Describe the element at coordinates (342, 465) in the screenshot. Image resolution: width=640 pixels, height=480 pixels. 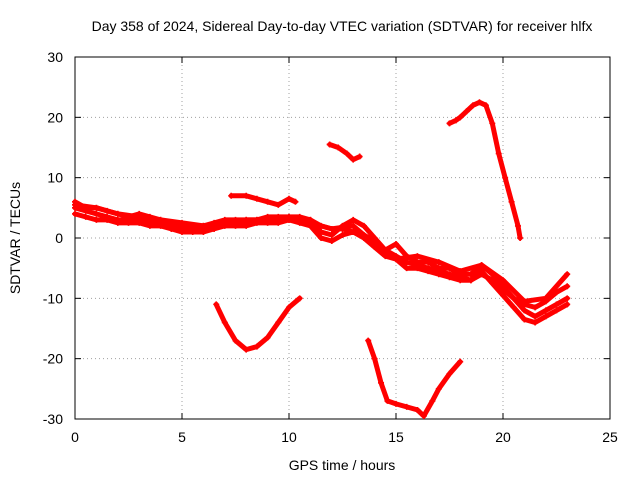
I see `x-axis-label: GPS time / hours` at that location.